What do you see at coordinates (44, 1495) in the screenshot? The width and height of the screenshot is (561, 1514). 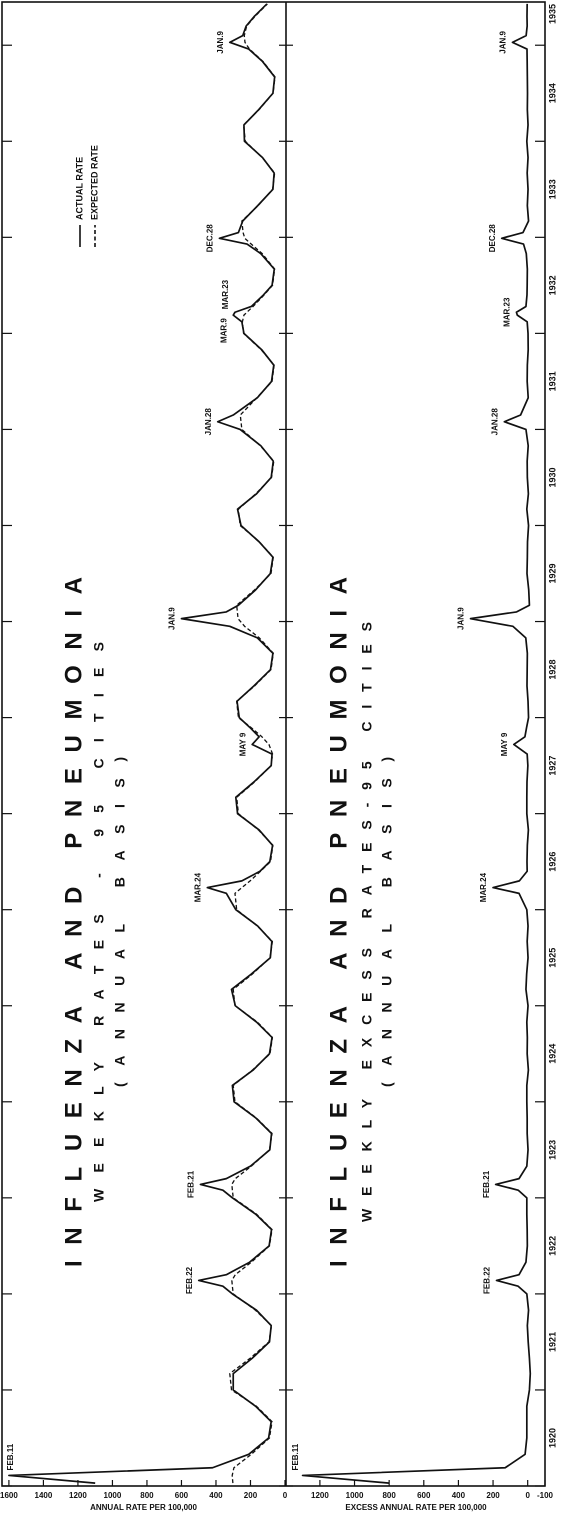 I see `y-tick-label: 1400` at bounding box center [44, 1495].